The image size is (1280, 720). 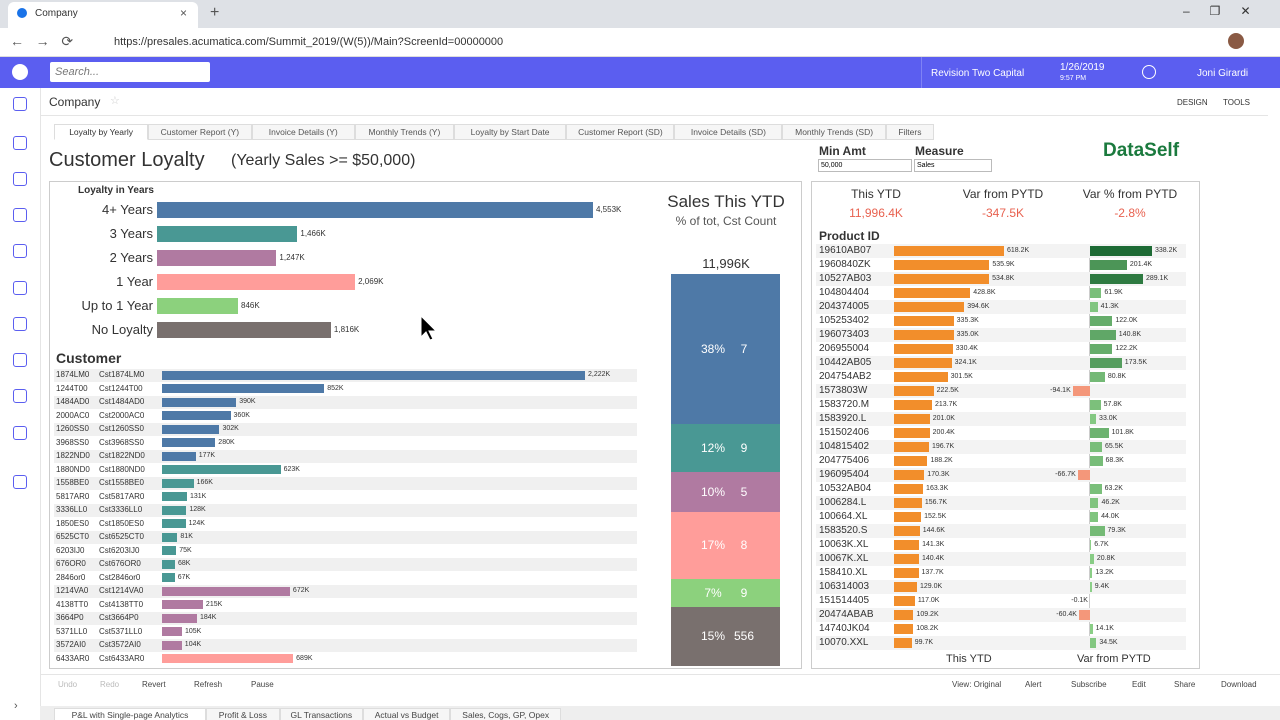 I want to click on customer-id: 2846or0, so click(x=71, y=577).